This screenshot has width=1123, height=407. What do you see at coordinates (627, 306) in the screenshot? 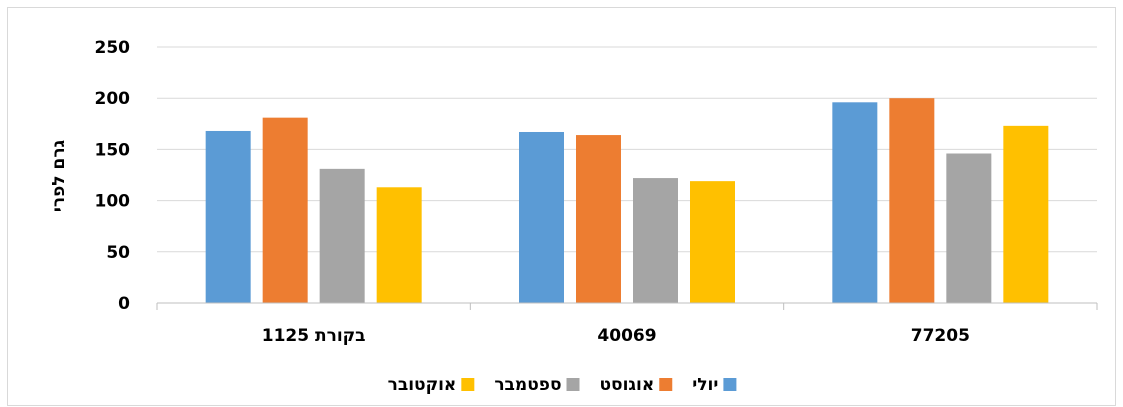
I see `x-axis` at bounding box center [627, 306].